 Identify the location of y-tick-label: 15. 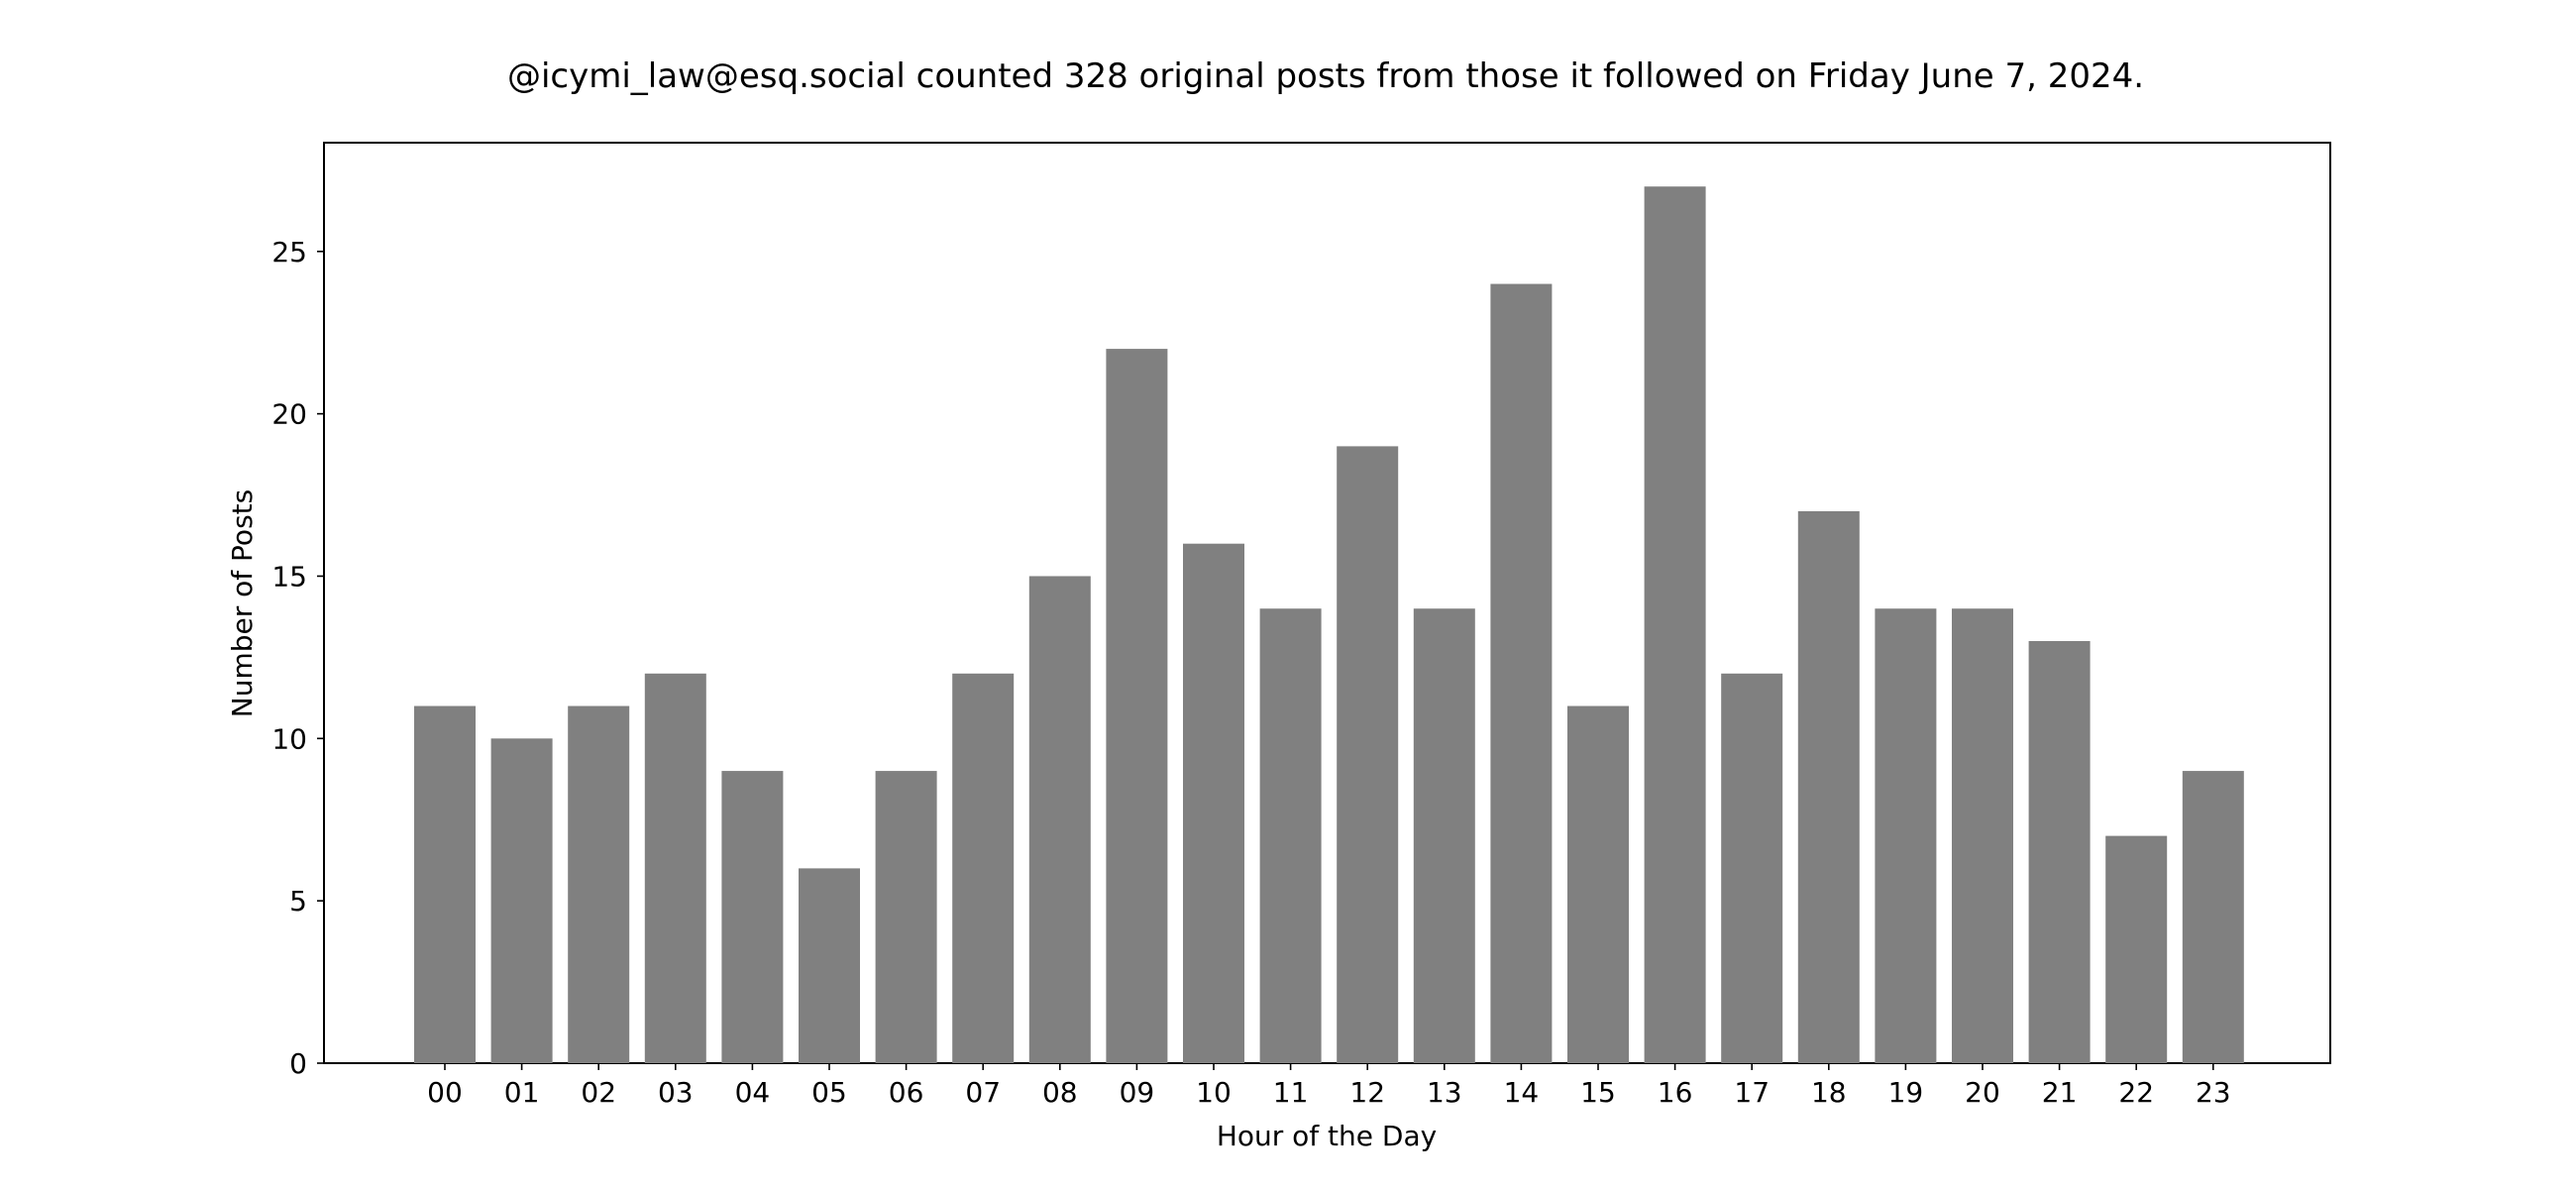
(289, 577).